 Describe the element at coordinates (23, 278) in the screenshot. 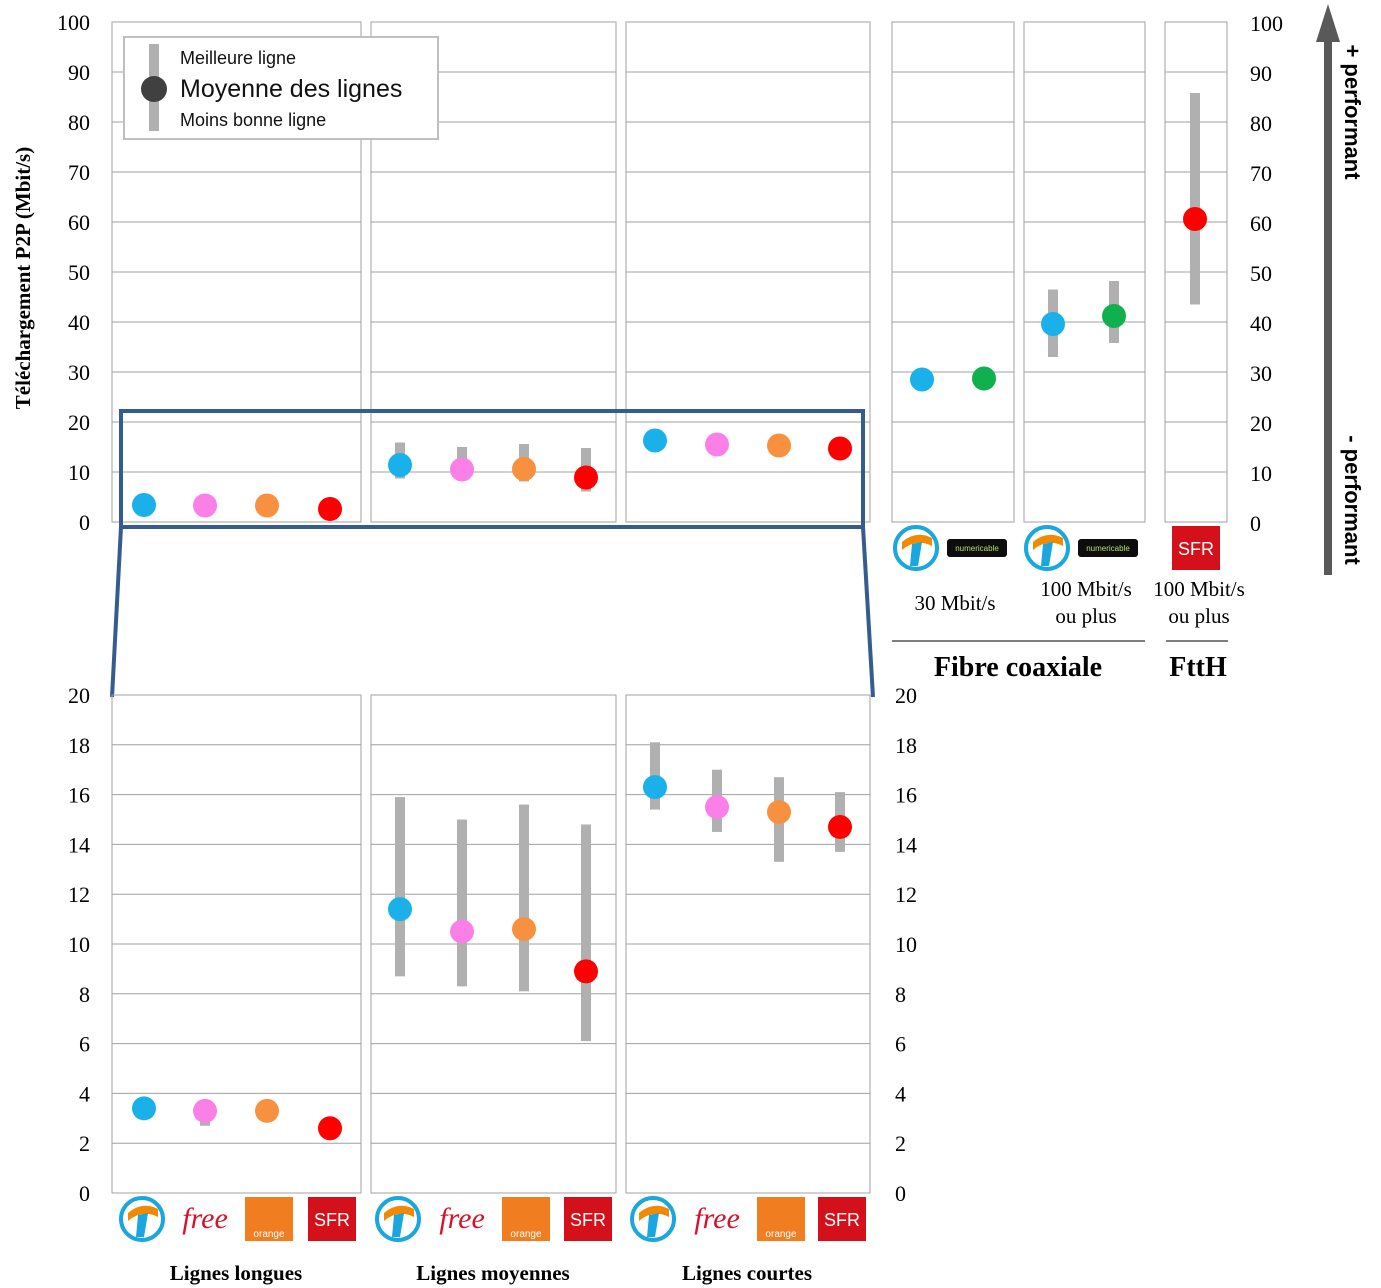

I see `y-axis-title: Téléchargement P2P (Mbit/s)` at that location.